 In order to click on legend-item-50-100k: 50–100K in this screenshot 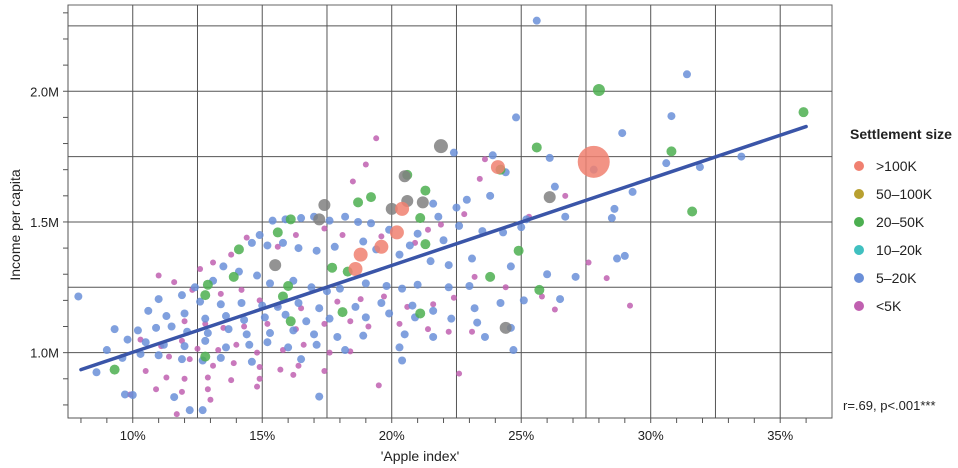, I will do `click(904, 194)`.